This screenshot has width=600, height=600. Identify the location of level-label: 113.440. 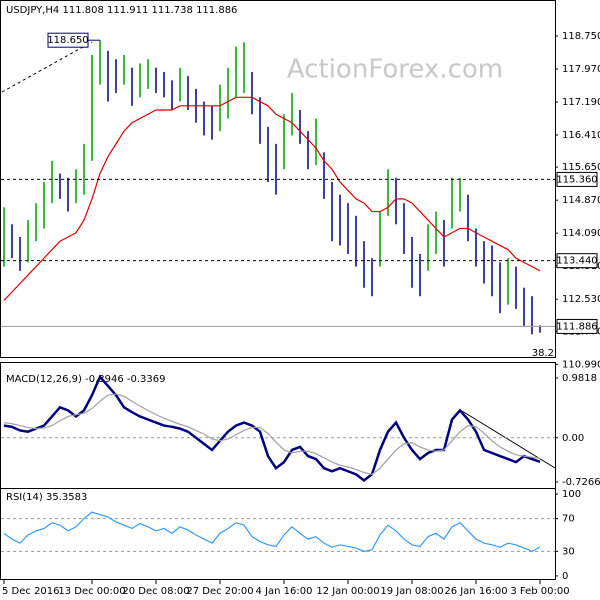
(576, 261).